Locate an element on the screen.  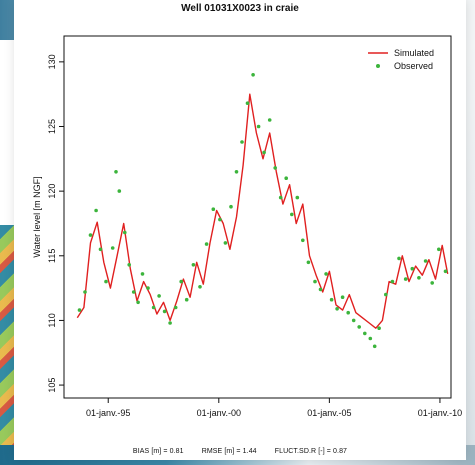
background-map-right is located at coordinates (470, 252).